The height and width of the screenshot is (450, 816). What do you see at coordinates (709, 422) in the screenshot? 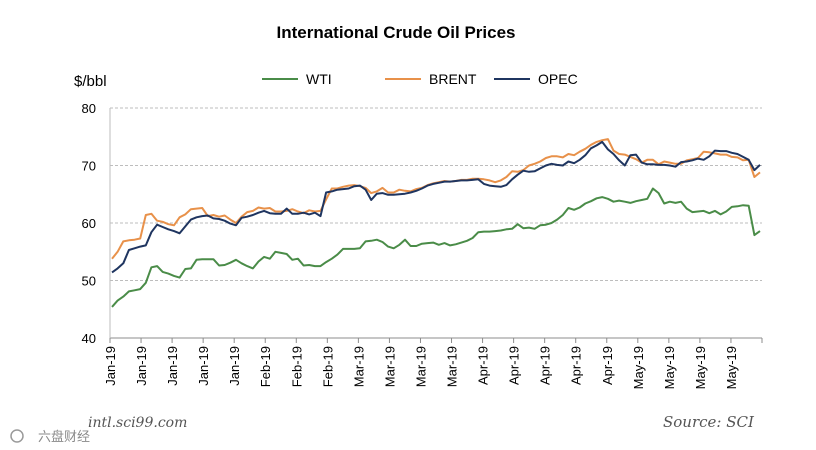
I see `source-note: Source: SCI` at bounding box center [709, 422].